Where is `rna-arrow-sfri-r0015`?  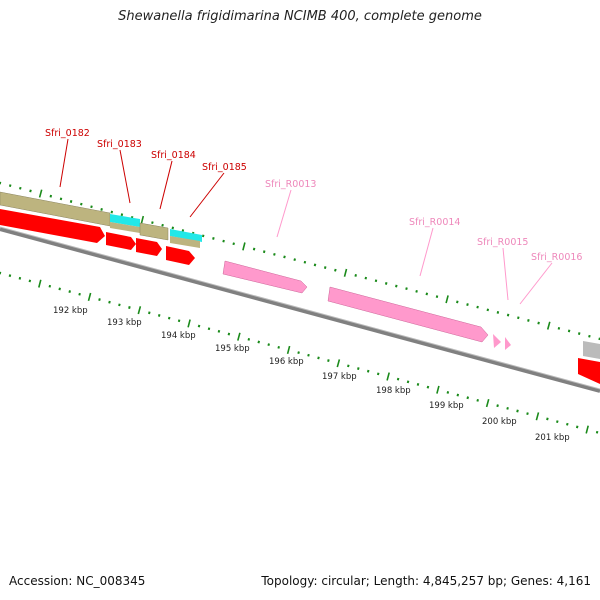 rna-arrow-sfri-r0015 is located at coordinates (497, 341).